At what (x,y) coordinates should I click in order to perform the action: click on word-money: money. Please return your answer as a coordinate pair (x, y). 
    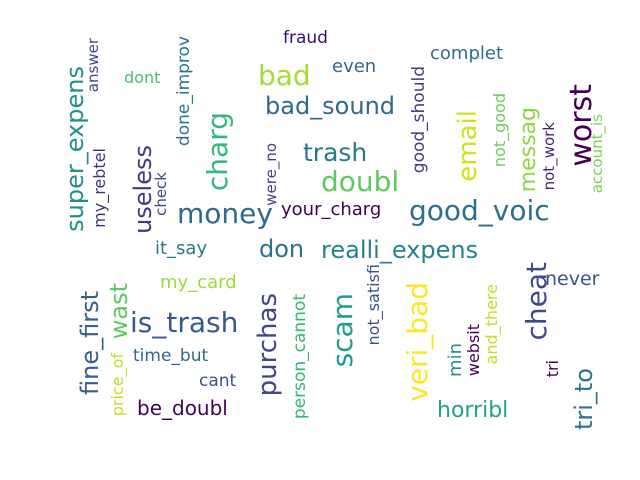
    Looking at the image, I should click on (225, 213).